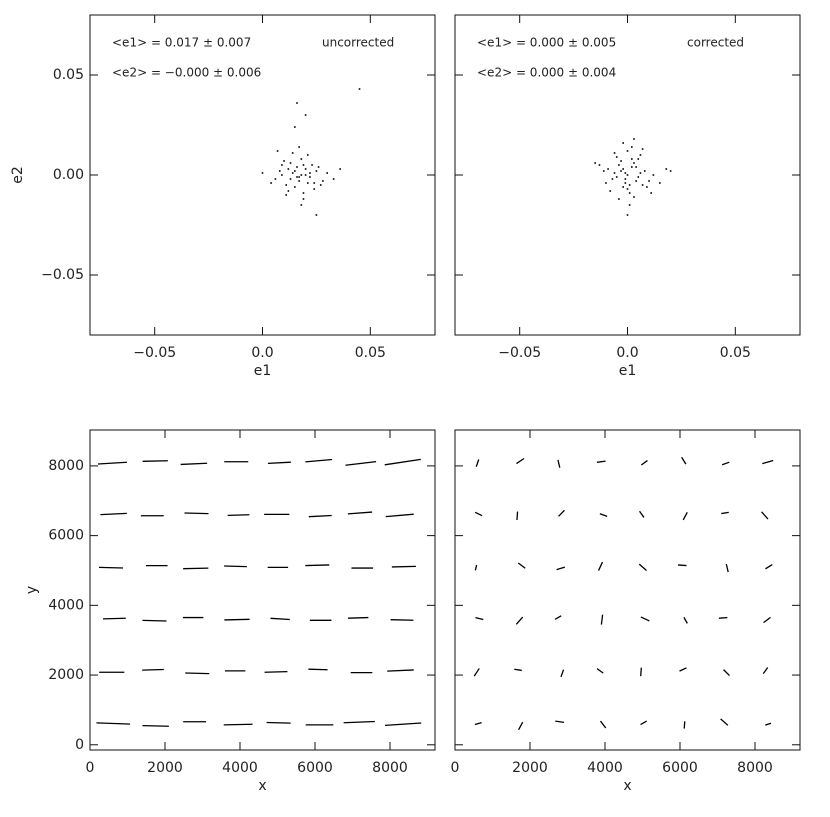 This screenshot has width=830, height=817. I want to click on x-axis-label: x, so click(262, 786).